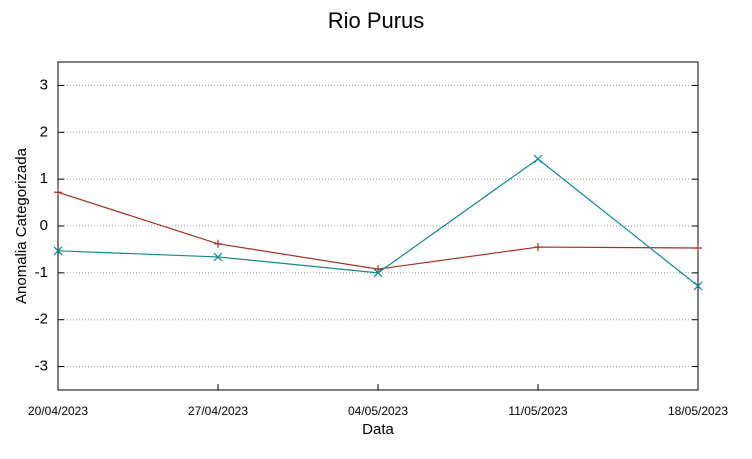  What do you see at coordinates (41, 366) in the screenshot?
I see `y-tick-label: -3` at bounding box center [41, 366].